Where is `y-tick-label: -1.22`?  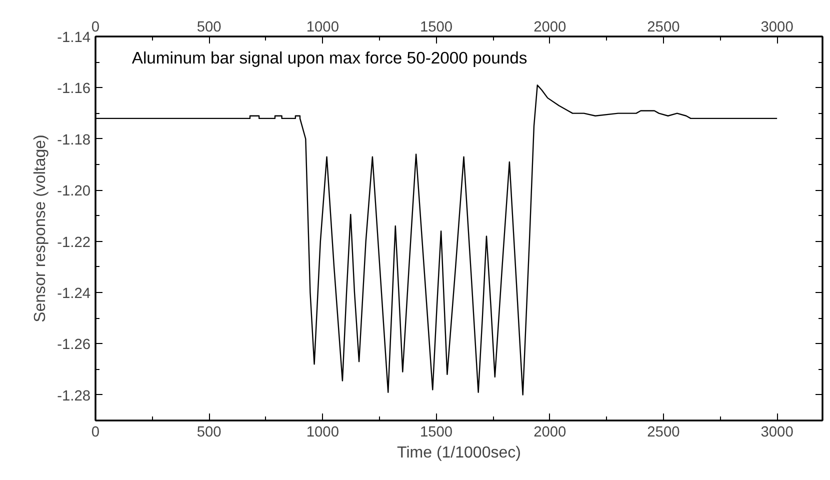 y-tick-label: -1.22 is located at coordinates (73, 242).